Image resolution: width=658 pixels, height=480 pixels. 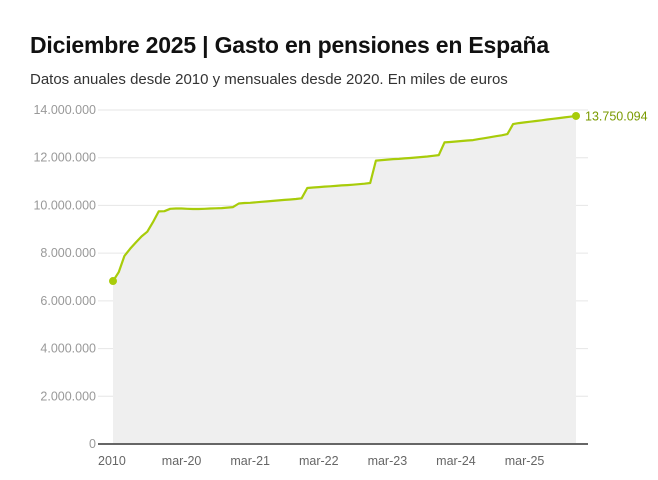 I want to click on end-value-label: 13.750.094, so click(x=616, y=116).